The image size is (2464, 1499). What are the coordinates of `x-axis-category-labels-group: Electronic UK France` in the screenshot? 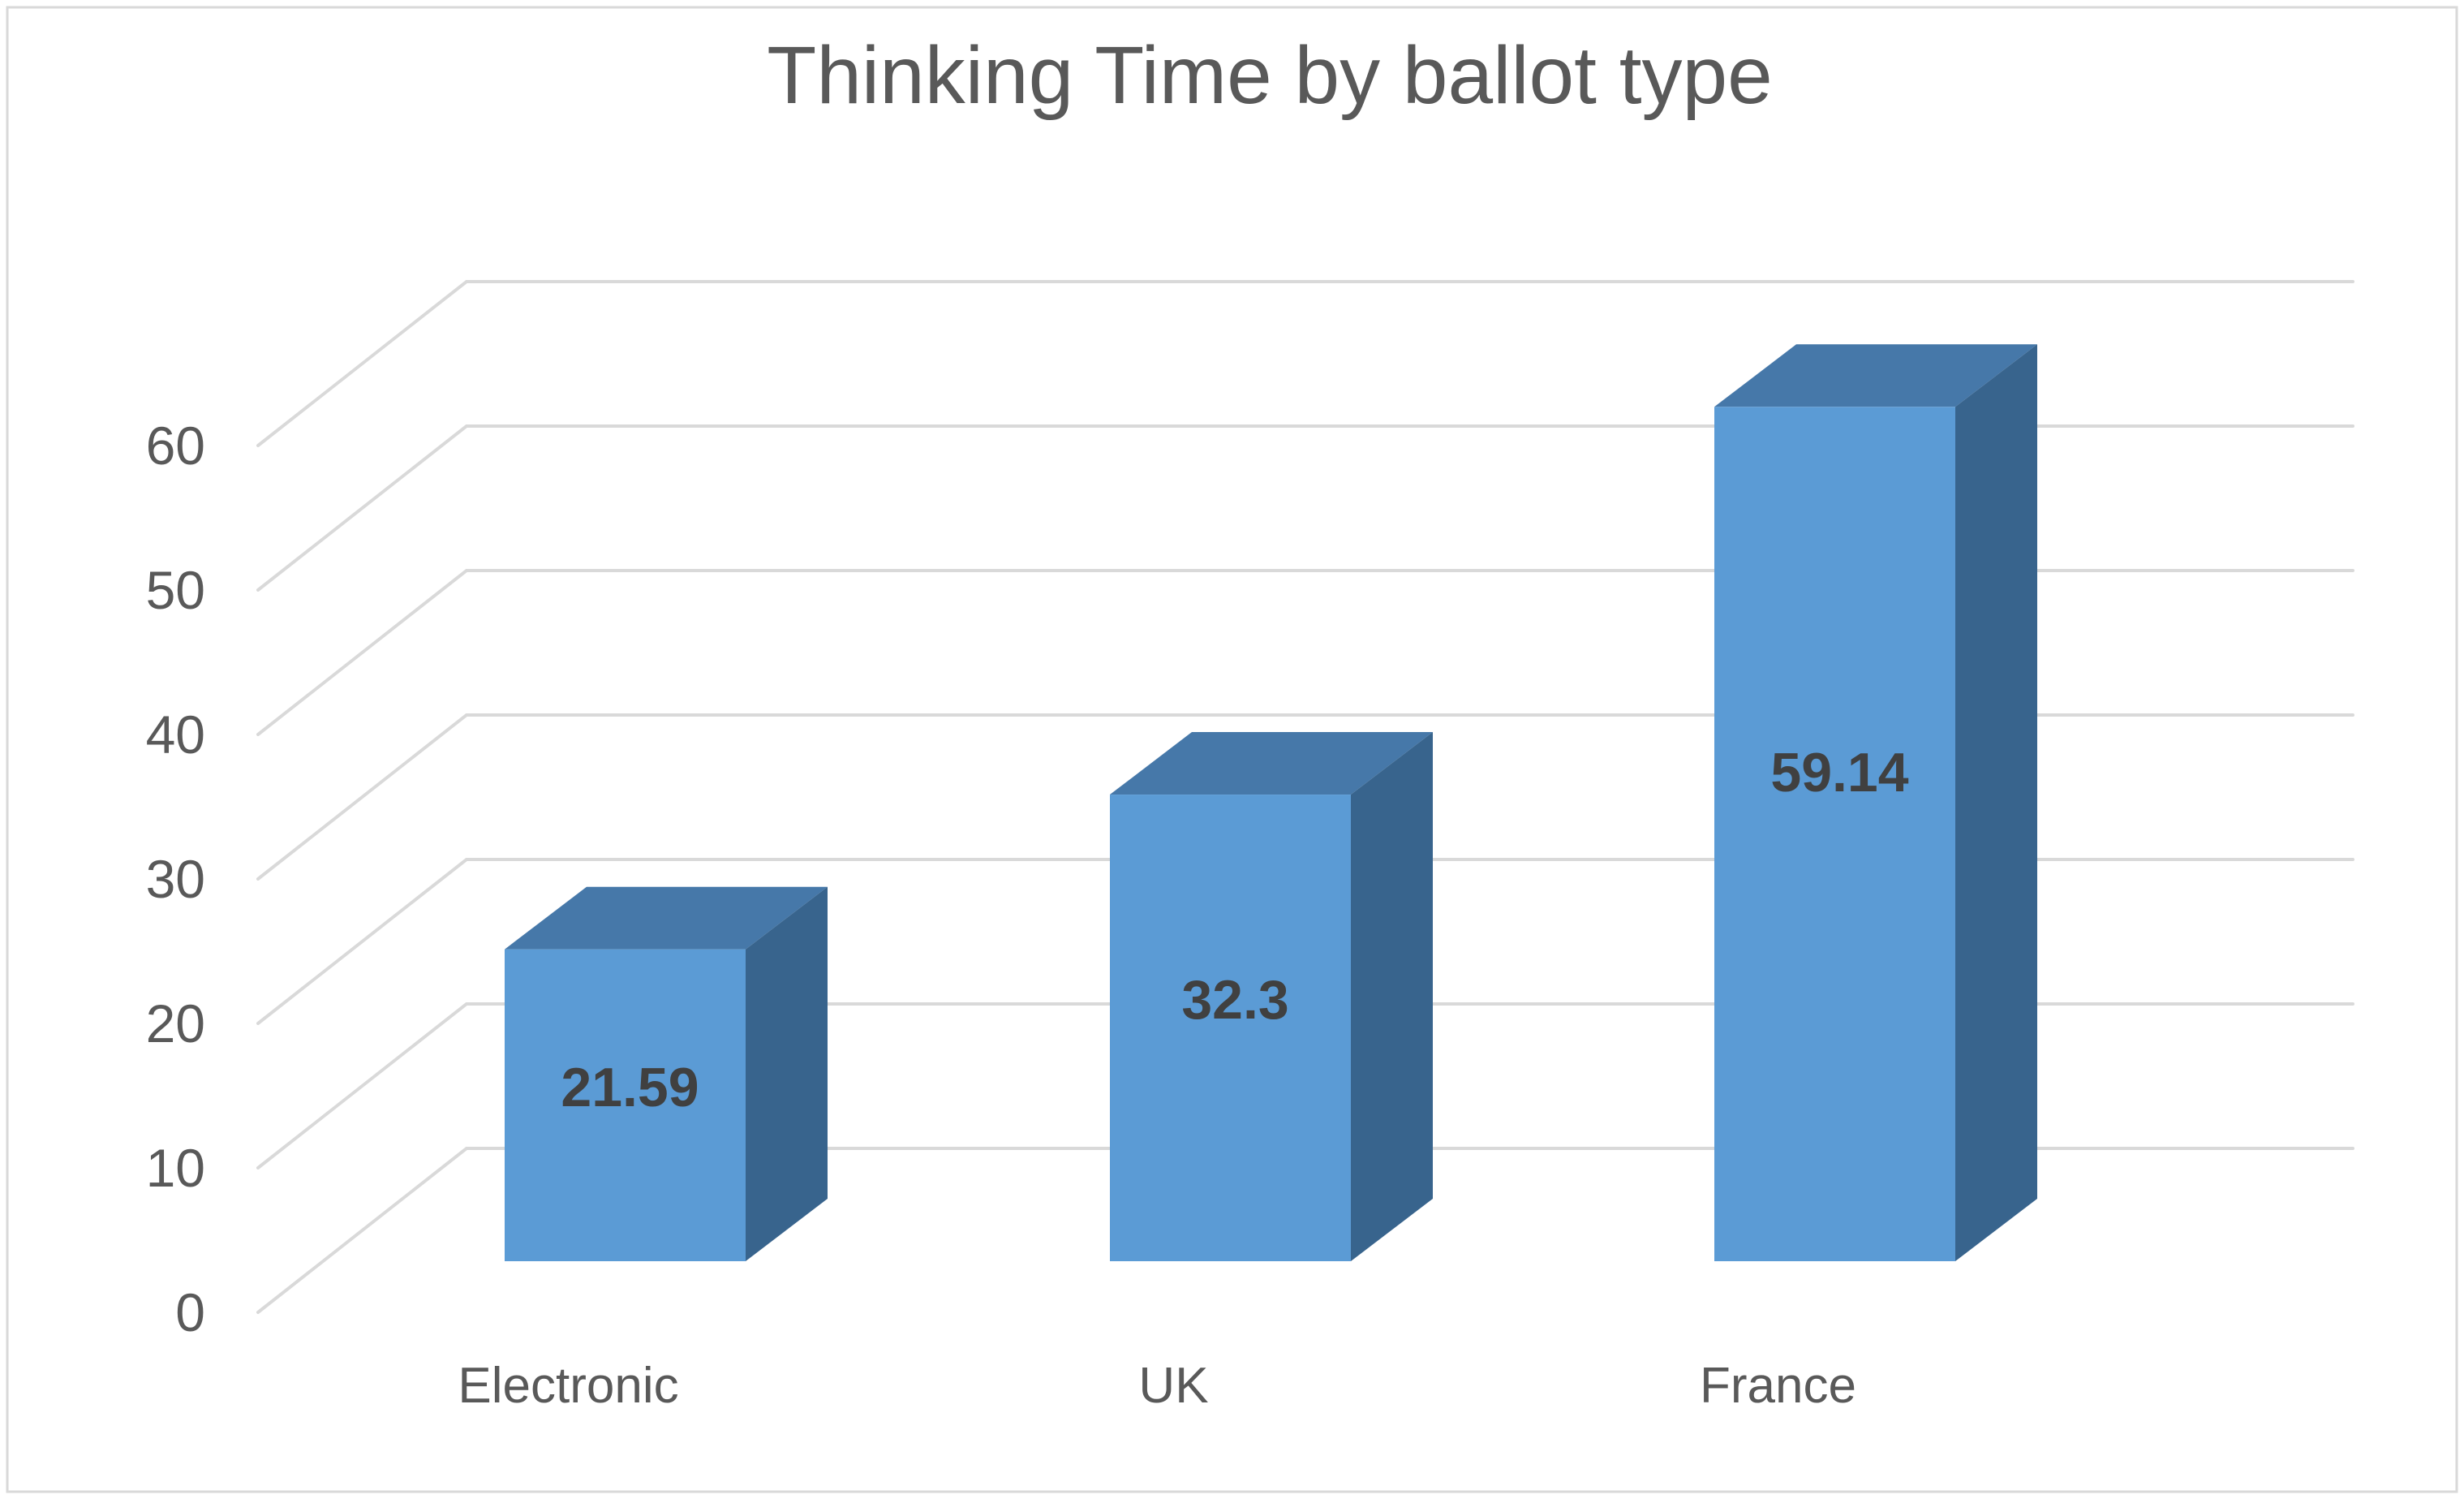 It's located at (1157, 1386).